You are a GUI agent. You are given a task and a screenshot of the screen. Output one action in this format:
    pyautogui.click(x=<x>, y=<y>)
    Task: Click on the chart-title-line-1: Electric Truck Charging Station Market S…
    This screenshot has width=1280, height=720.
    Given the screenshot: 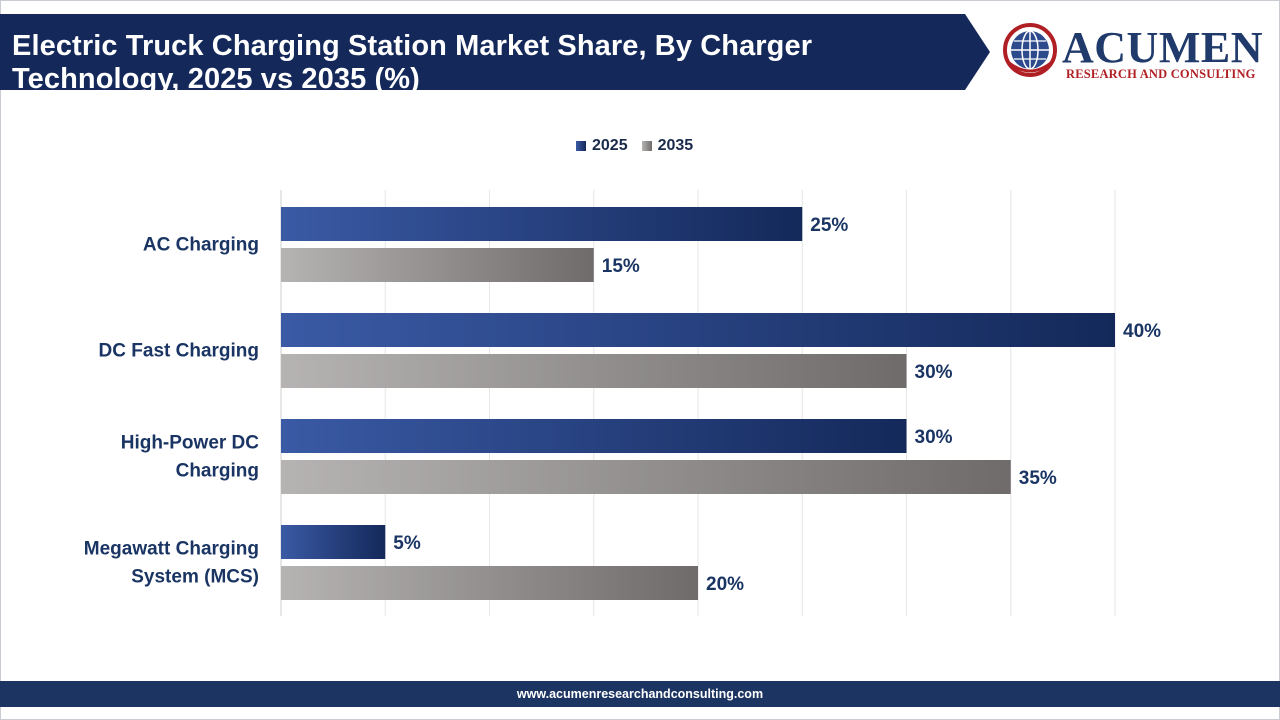 What is the action you would take?
    pyautogui.click(x=412, y=46)
    